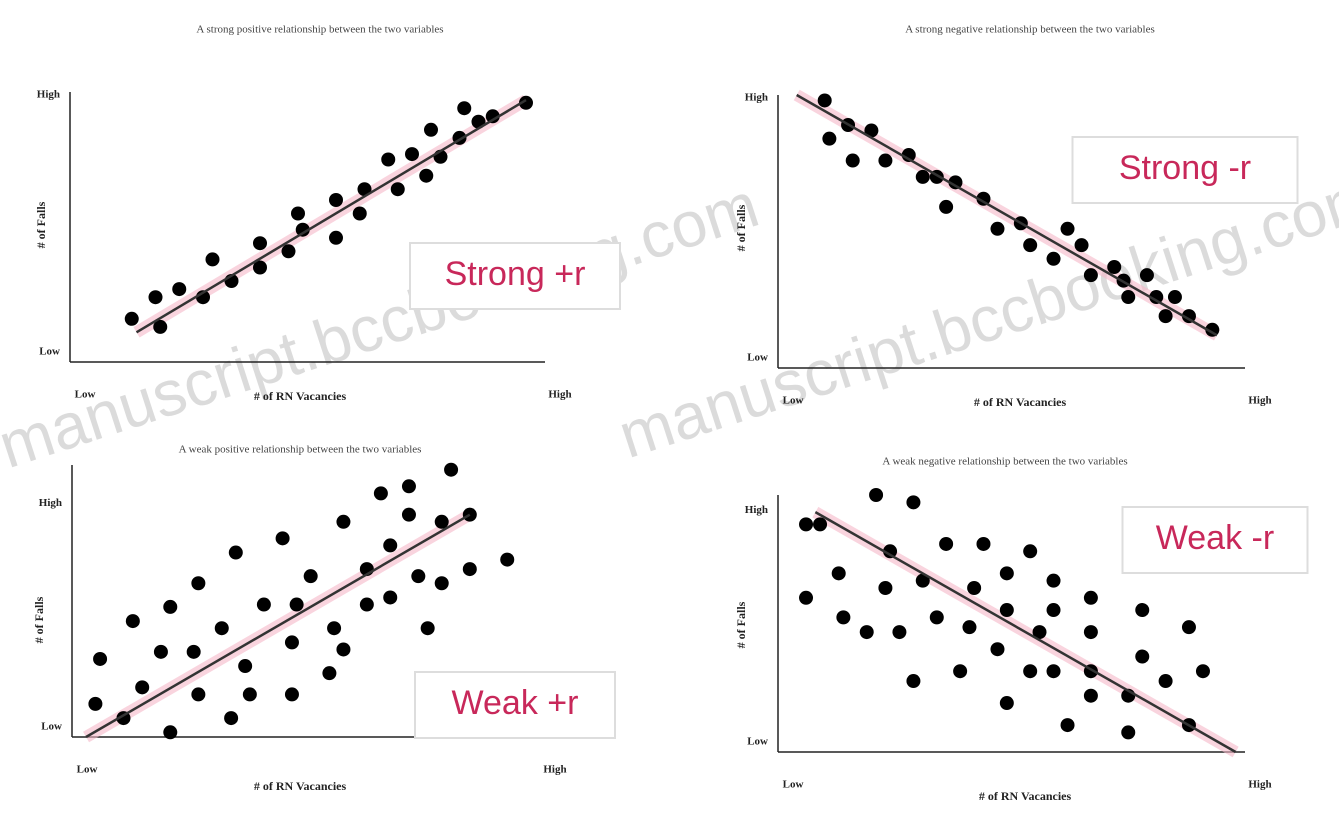 The width and height of the screenshot is (1339, 816). I want to click on badge-label: Strong -r, so click(1185, 168).